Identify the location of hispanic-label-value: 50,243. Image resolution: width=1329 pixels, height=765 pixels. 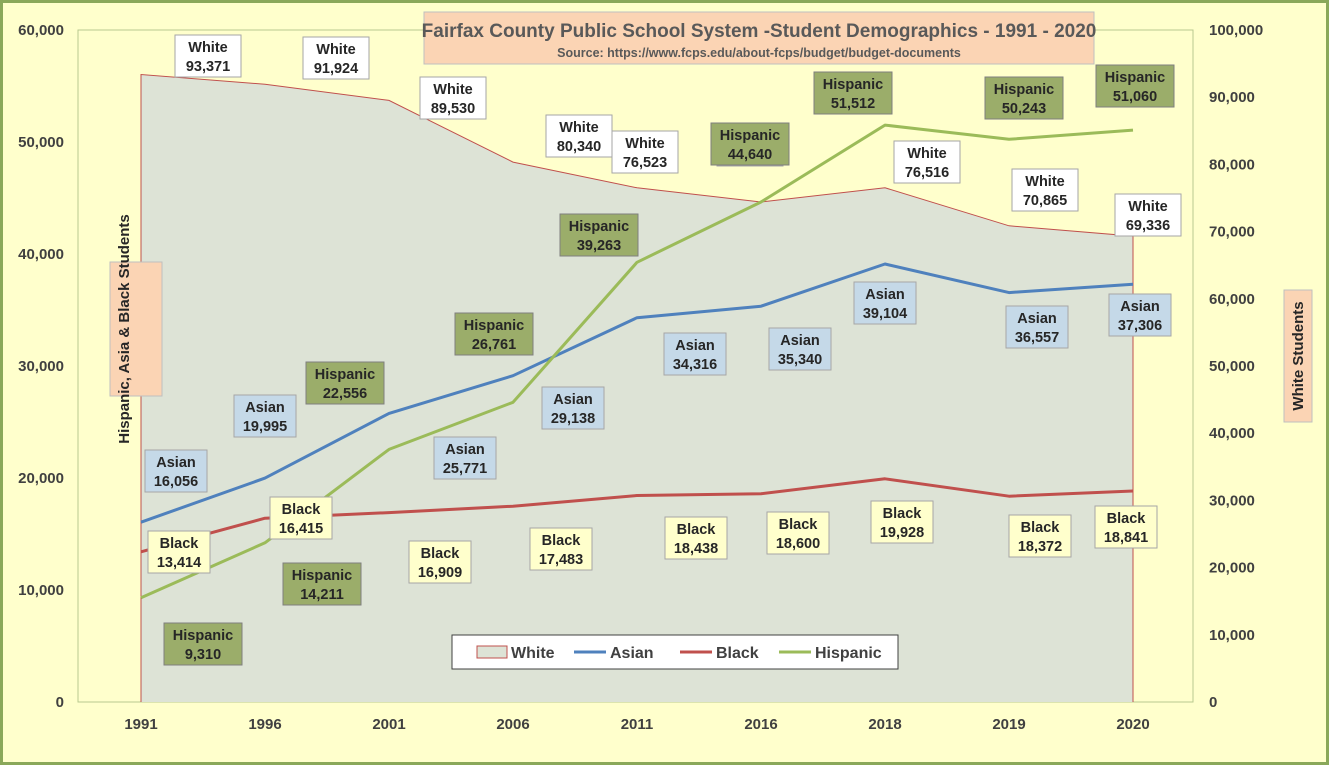
(1024, 109).